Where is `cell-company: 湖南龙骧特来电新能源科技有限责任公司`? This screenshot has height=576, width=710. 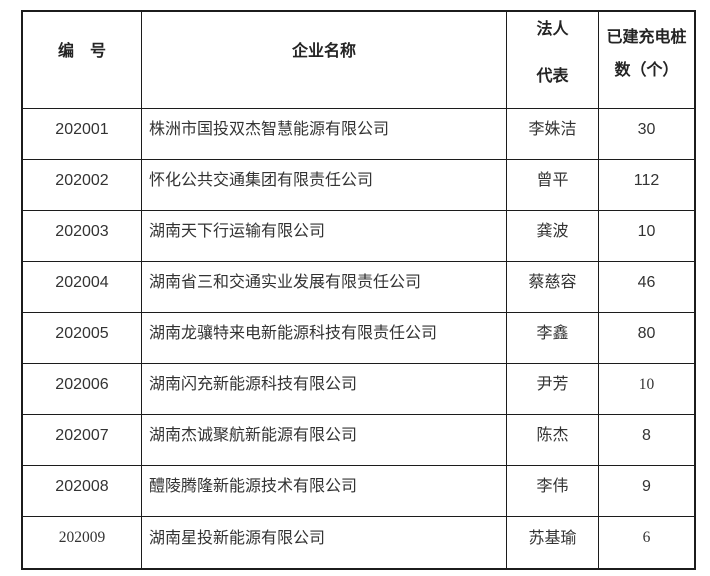 cell-company: 湖南龙骧特来电新能源科技有限责任公司 is located at coordinates (324, 338).